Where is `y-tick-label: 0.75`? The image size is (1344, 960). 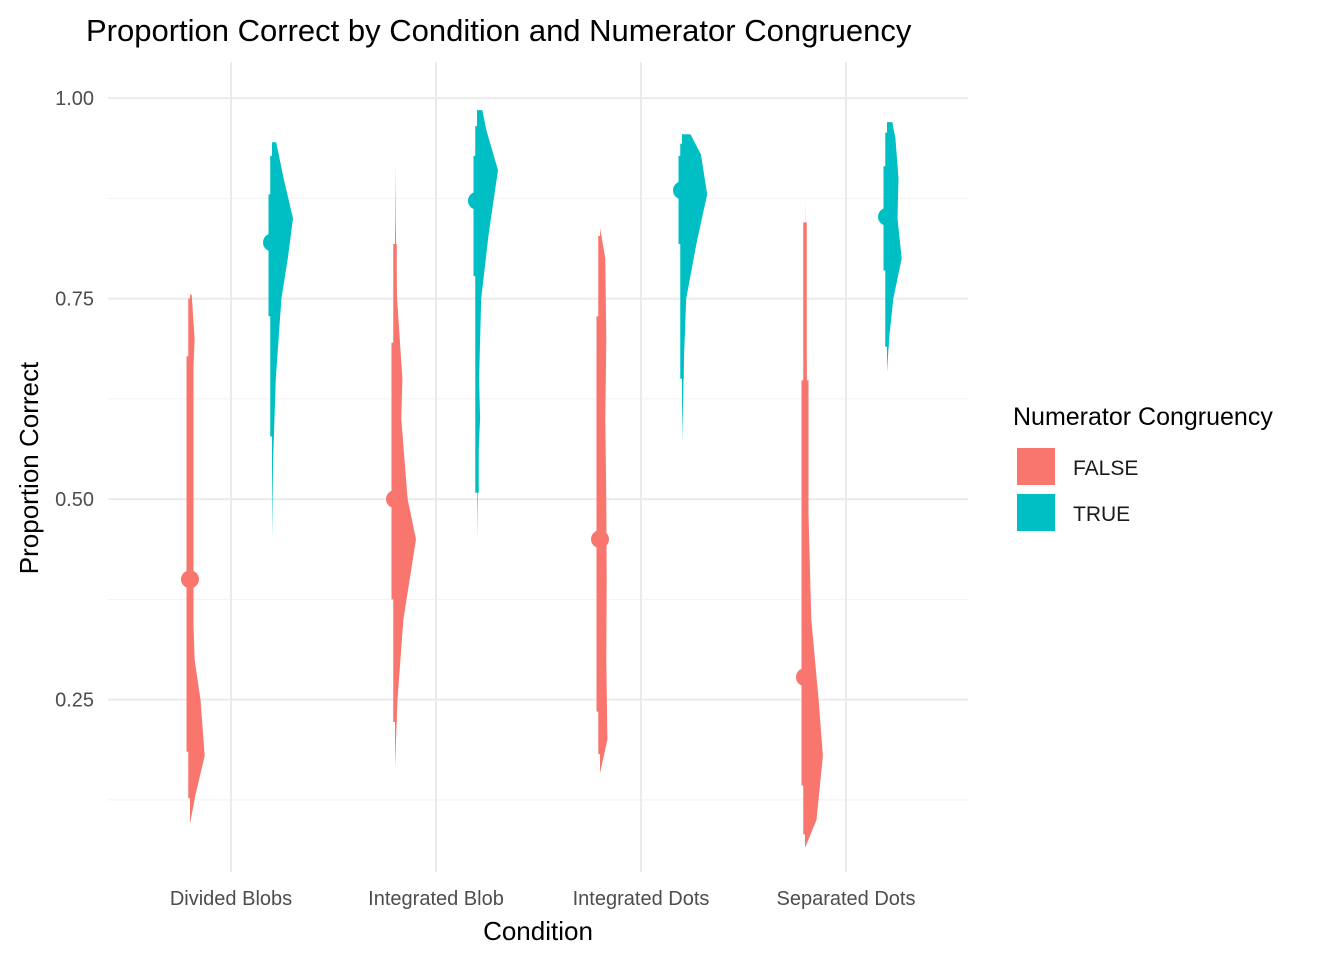 y-tick-label: 0.75 is located at coordinates (74, 300).